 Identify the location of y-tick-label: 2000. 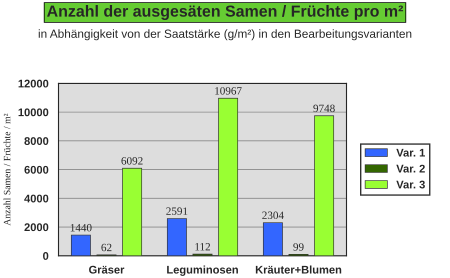
(36, 227).